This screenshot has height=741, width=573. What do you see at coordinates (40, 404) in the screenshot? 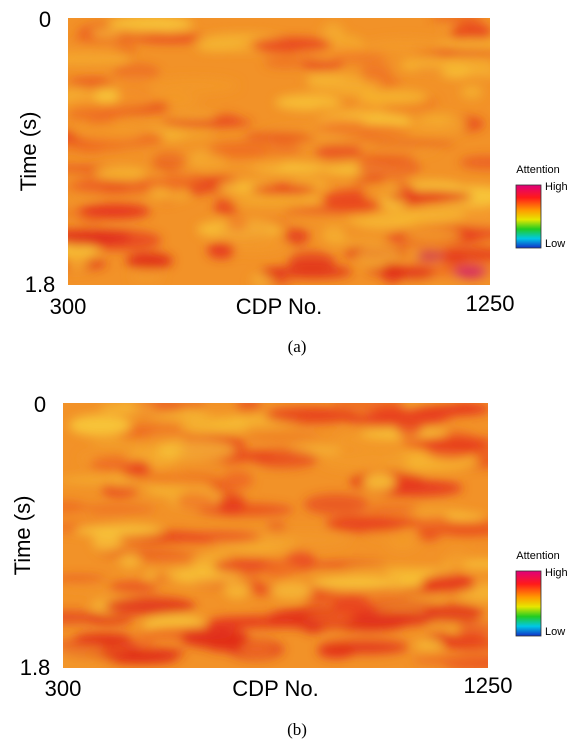
I see `y-tick-label: 0` at bounding box center [40, 404].